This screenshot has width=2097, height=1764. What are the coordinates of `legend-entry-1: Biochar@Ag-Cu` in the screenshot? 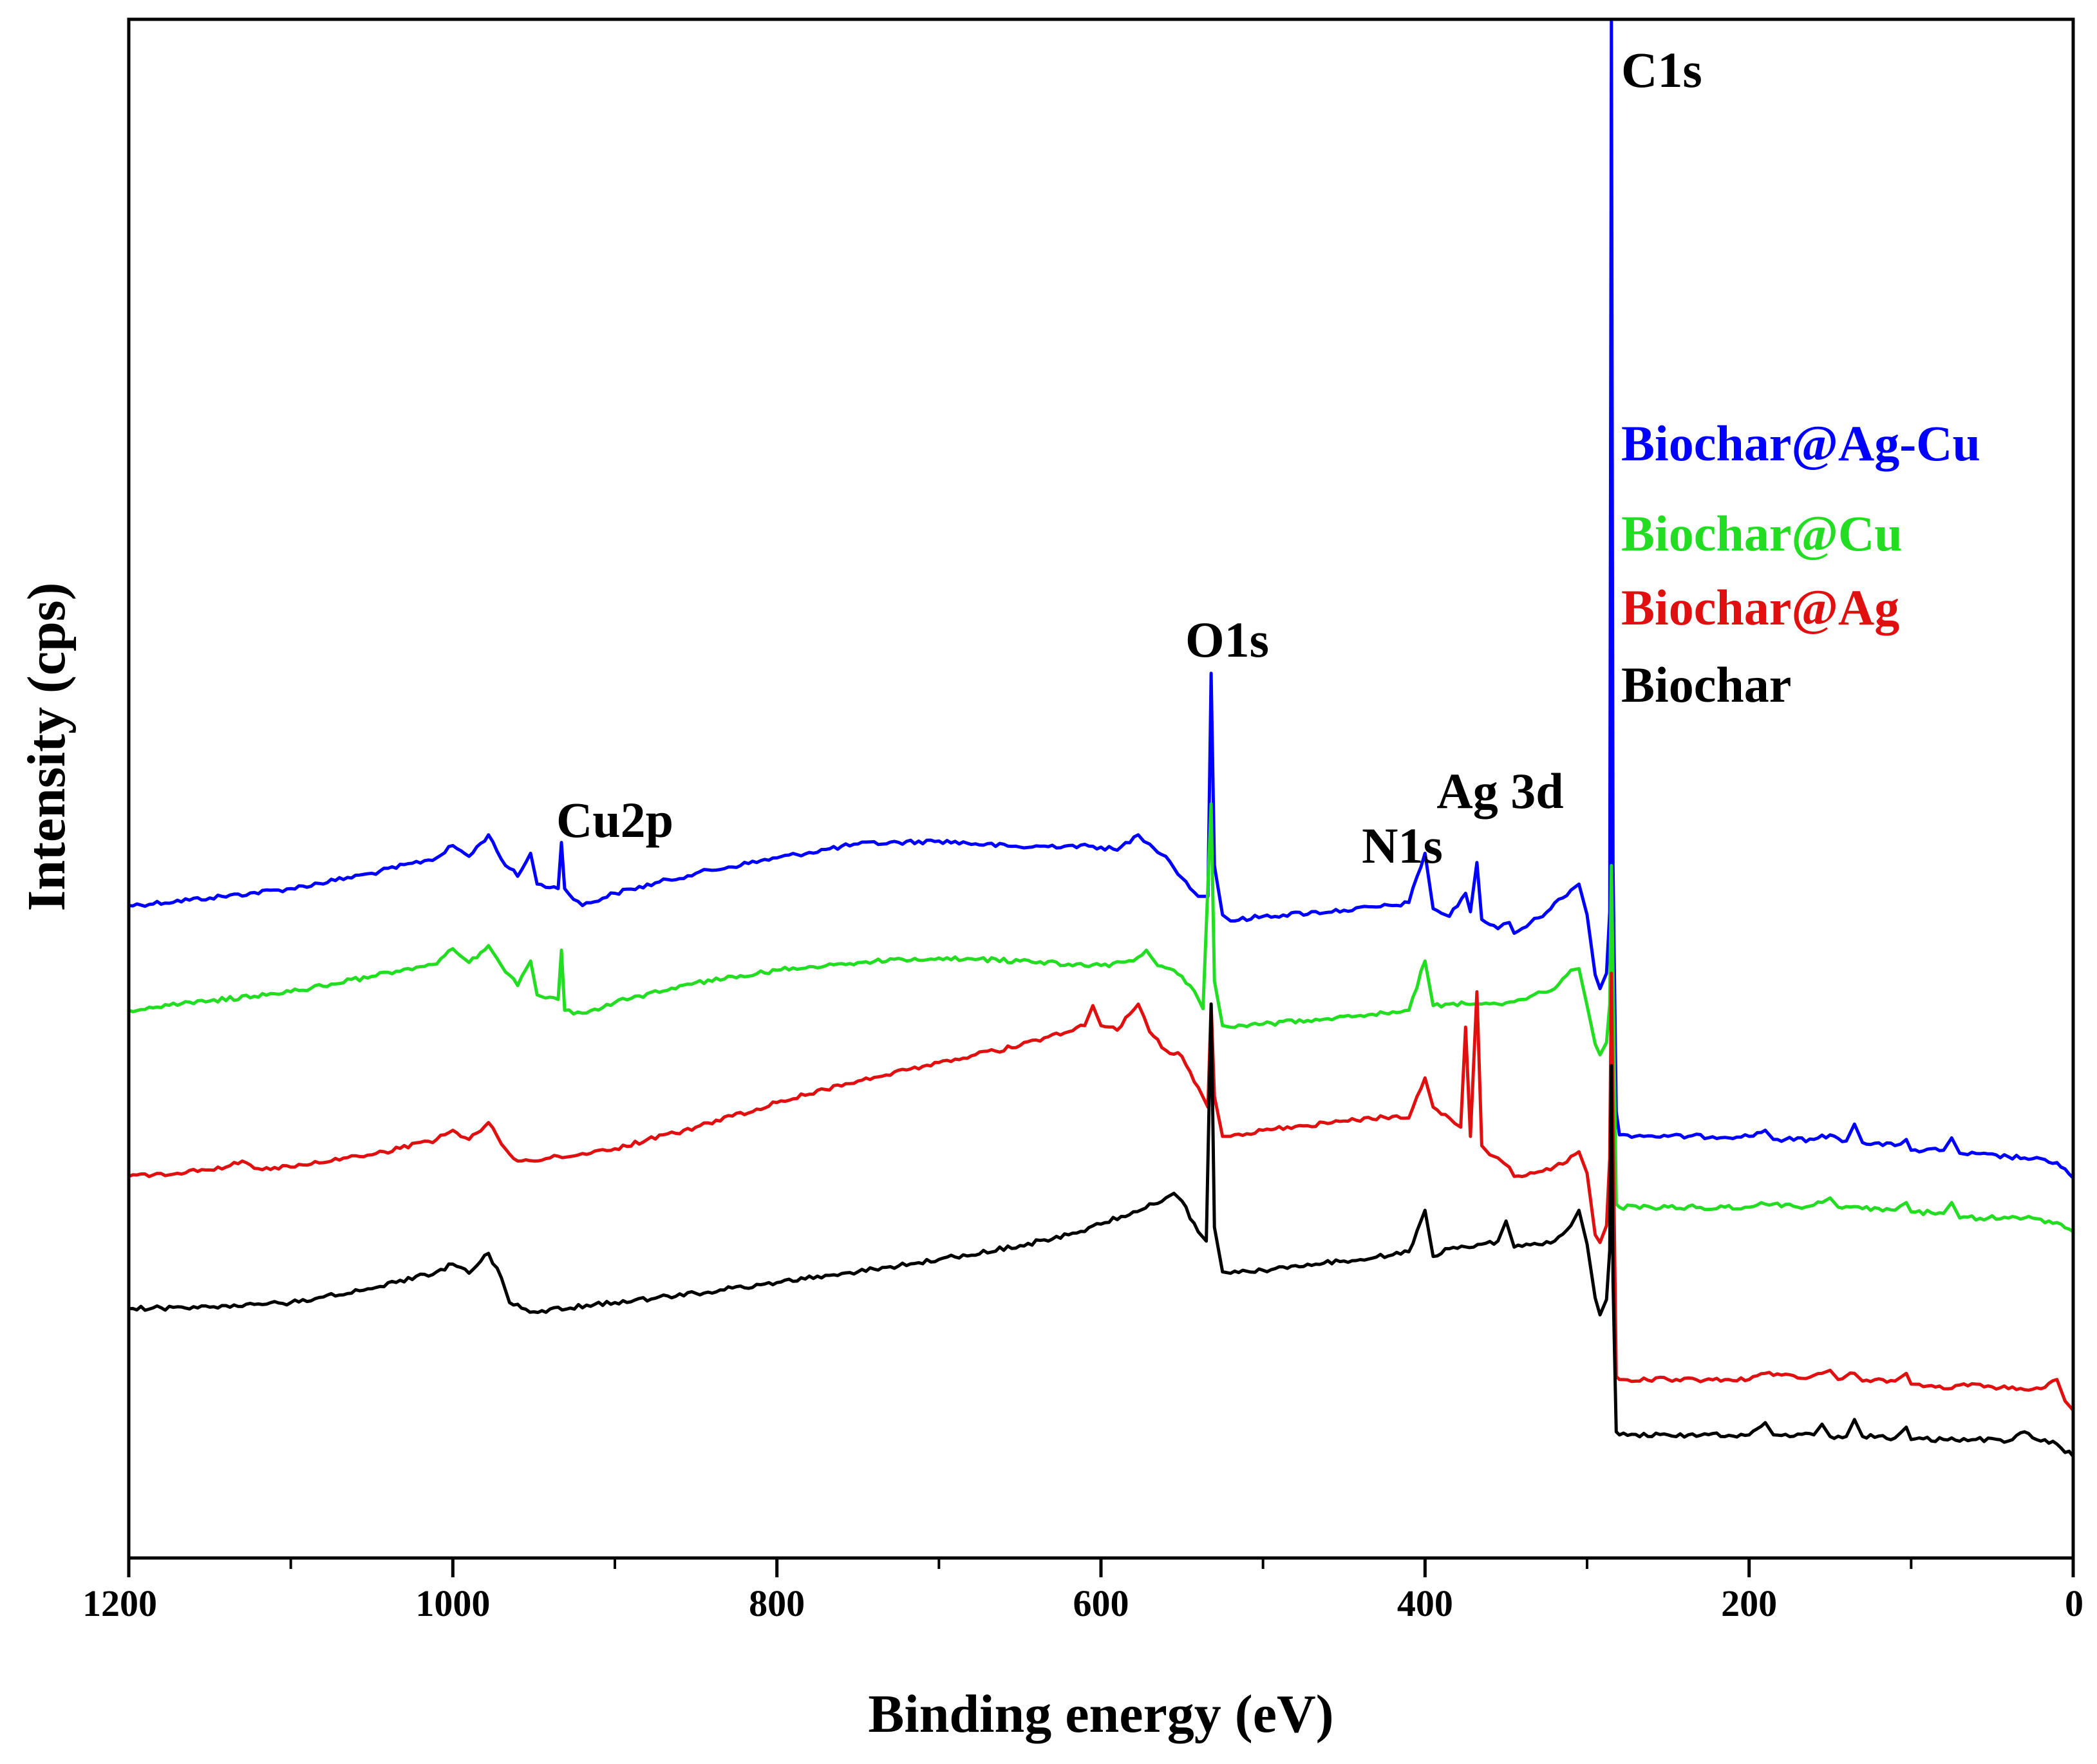 It's located at (1800, 443).